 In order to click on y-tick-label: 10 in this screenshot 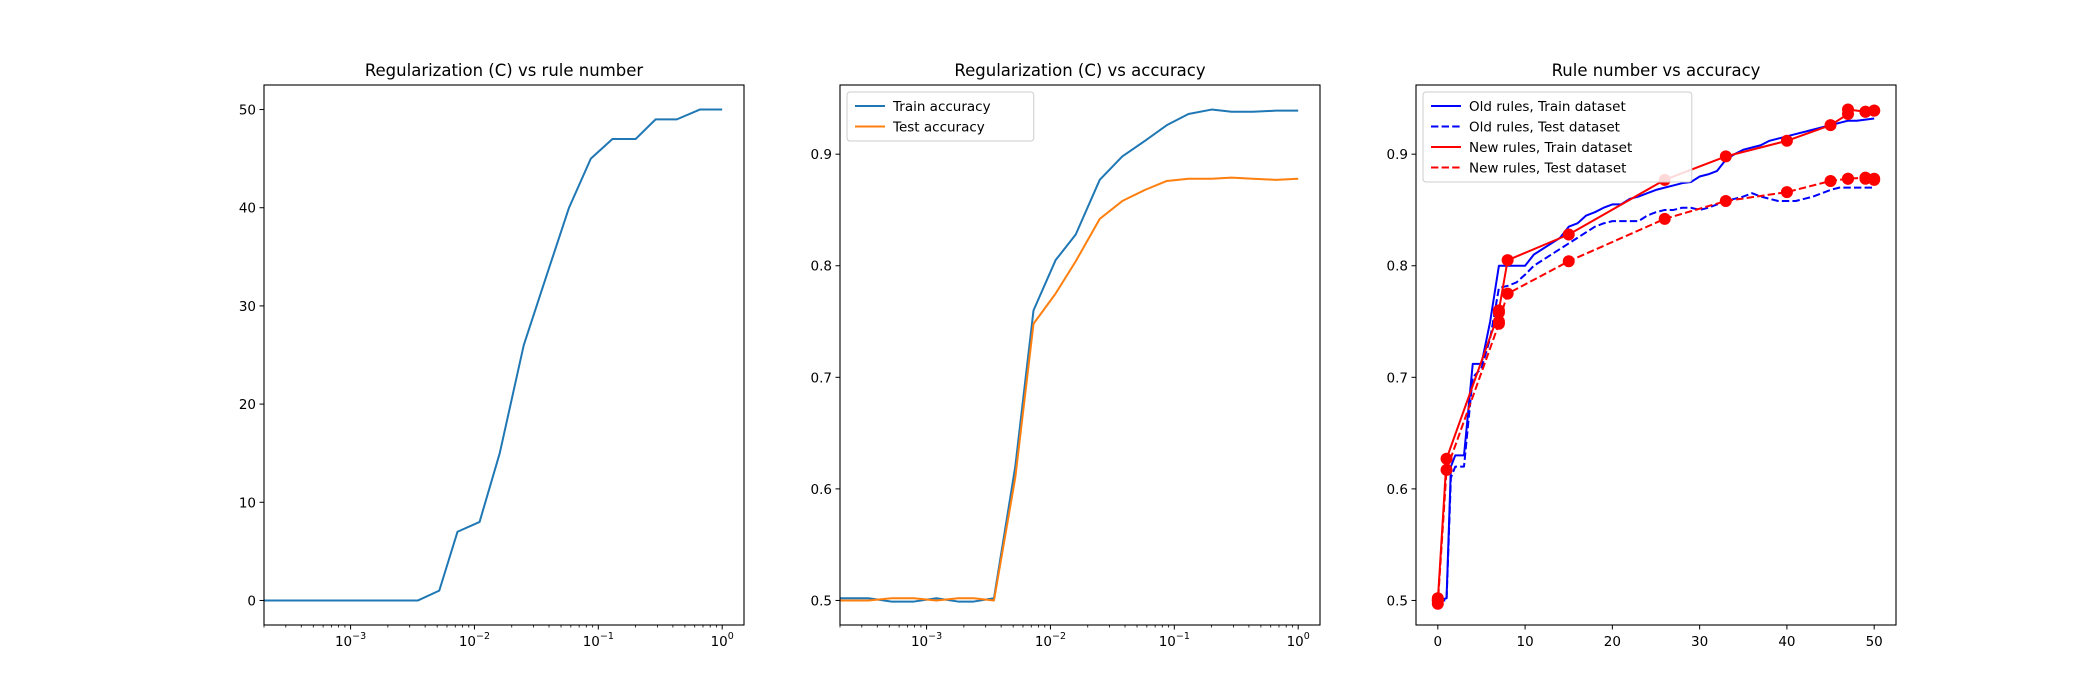, I will do `click(247, 503)`.